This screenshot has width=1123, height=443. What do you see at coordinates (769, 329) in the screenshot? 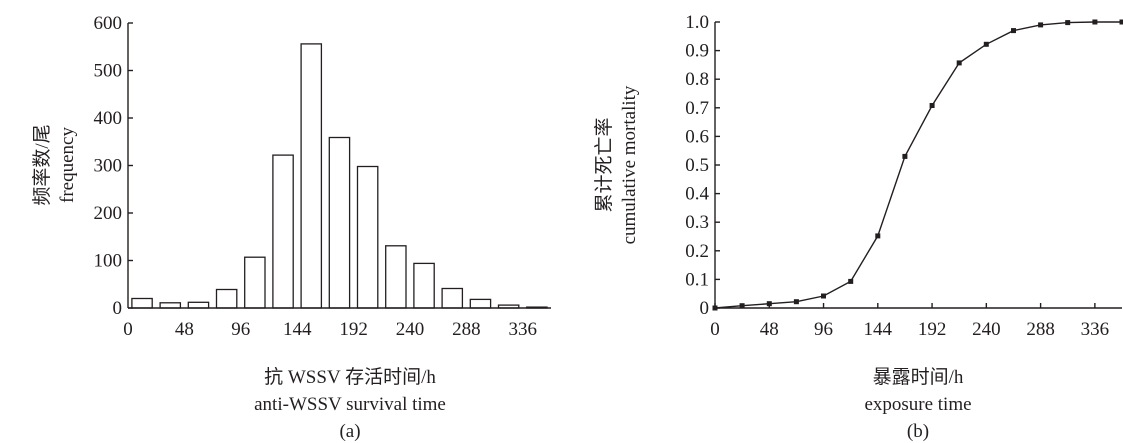
I see `mortality-x-tick-label: 48` at bounding box center [769, 329].